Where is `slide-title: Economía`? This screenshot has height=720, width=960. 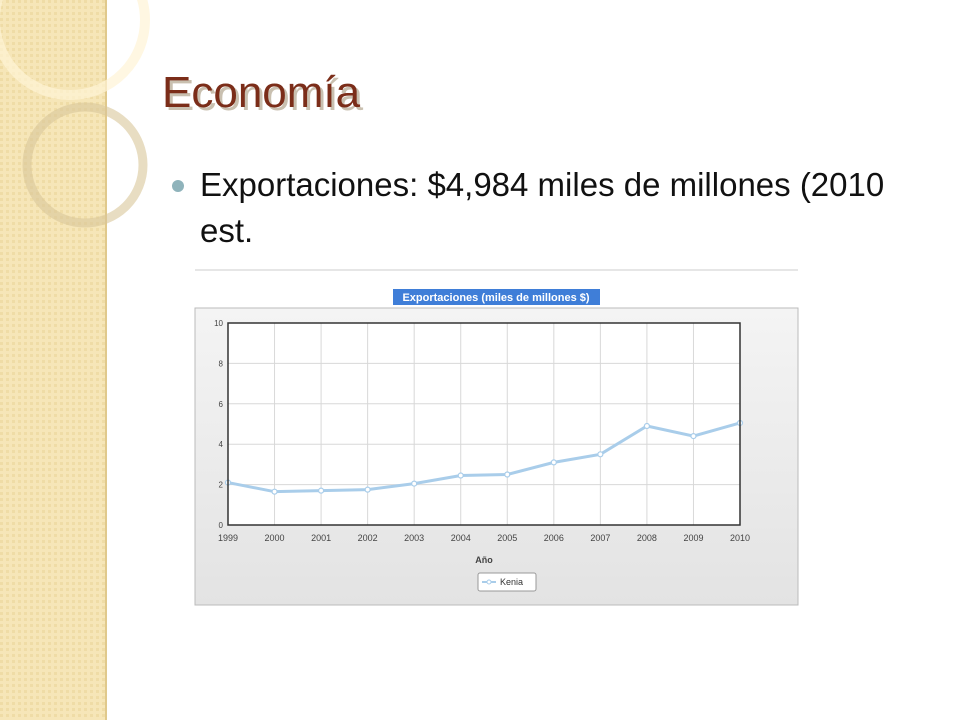 slide-title: Economía is located at coordinates (261, 92).